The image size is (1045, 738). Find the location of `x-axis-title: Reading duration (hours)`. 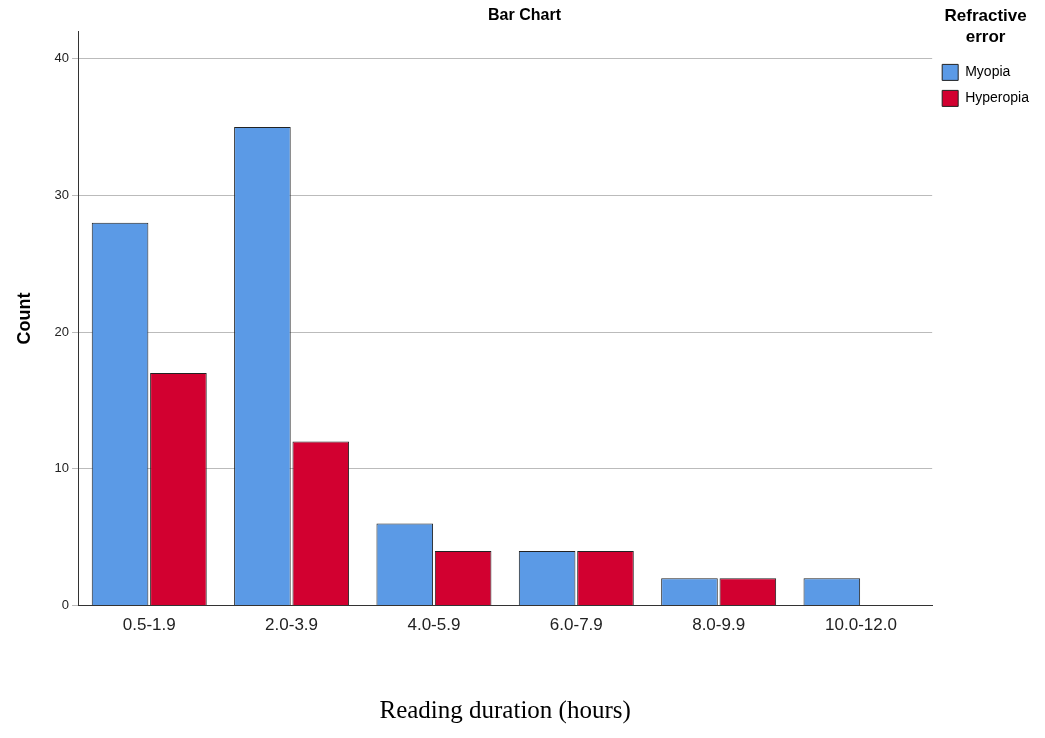

x-axis-title: Reading duration (hours) is located at coordinates (505, 709).